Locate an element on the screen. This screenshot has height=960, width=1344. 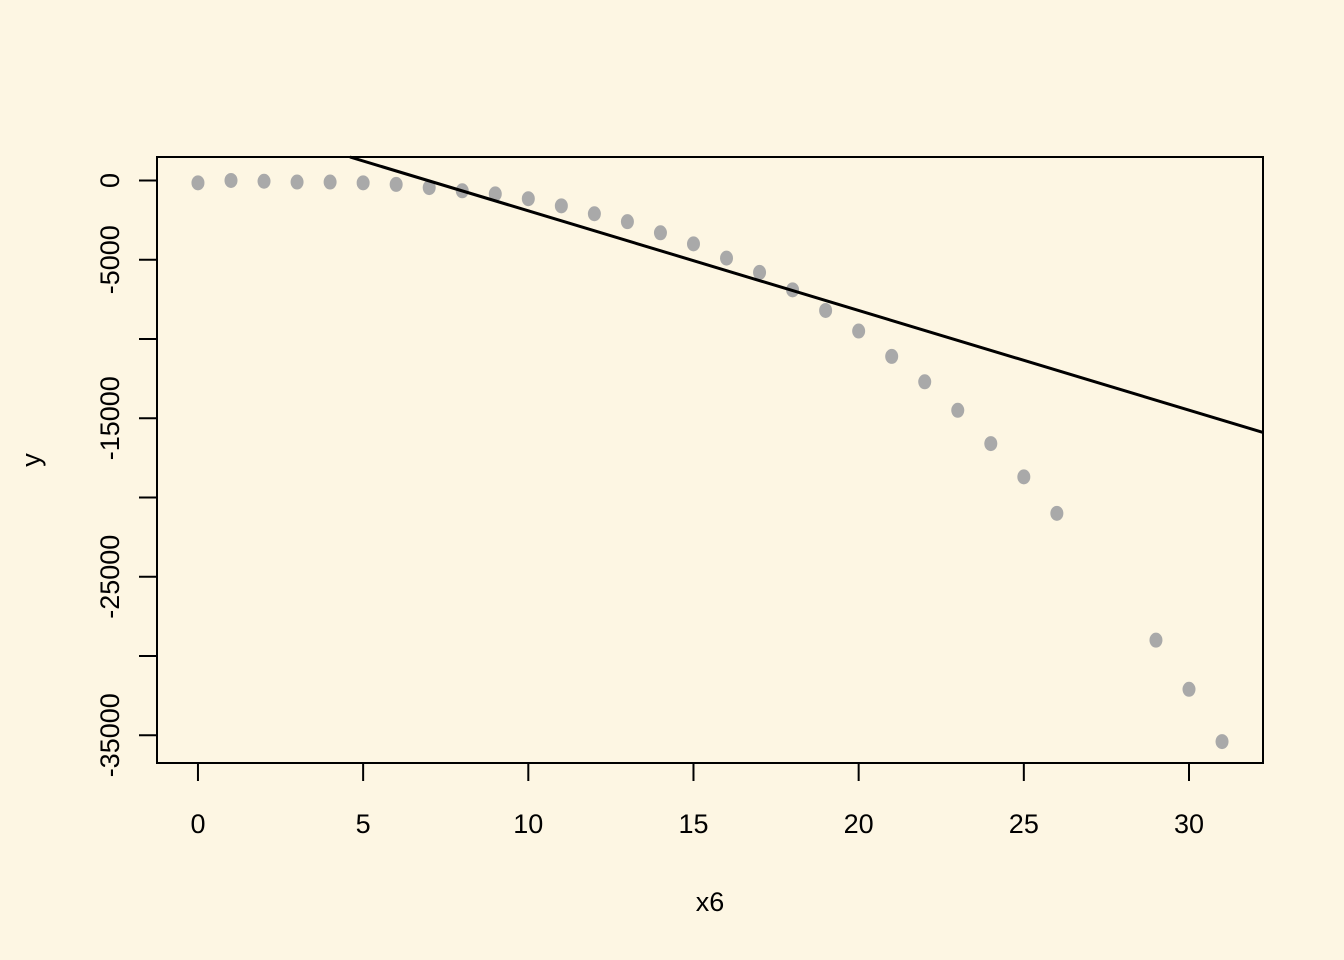
y-tick-label: -15000 is located at coordinates (110, 418).